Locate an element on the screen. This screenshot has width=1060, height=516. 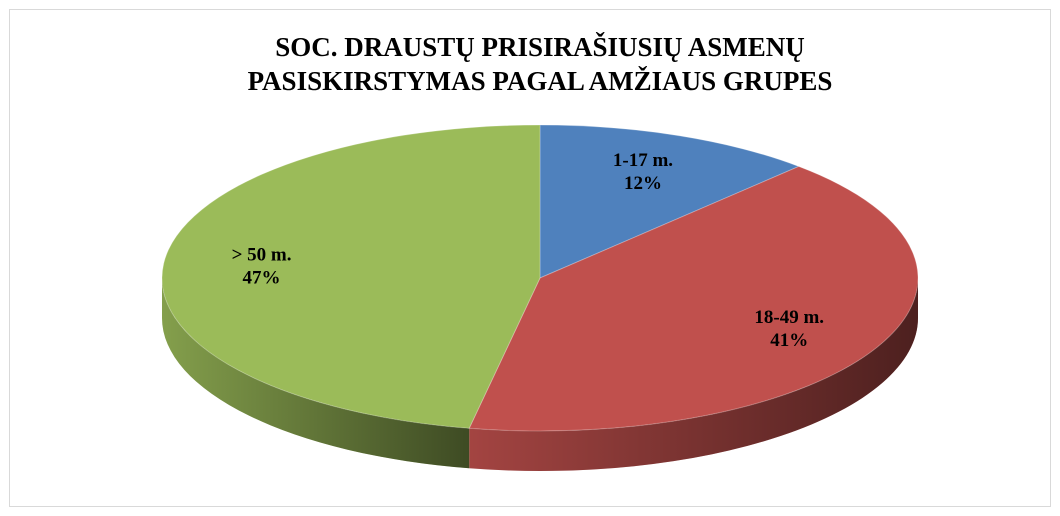
data-label: 18-49 m. is located at coordinates (789, 317).